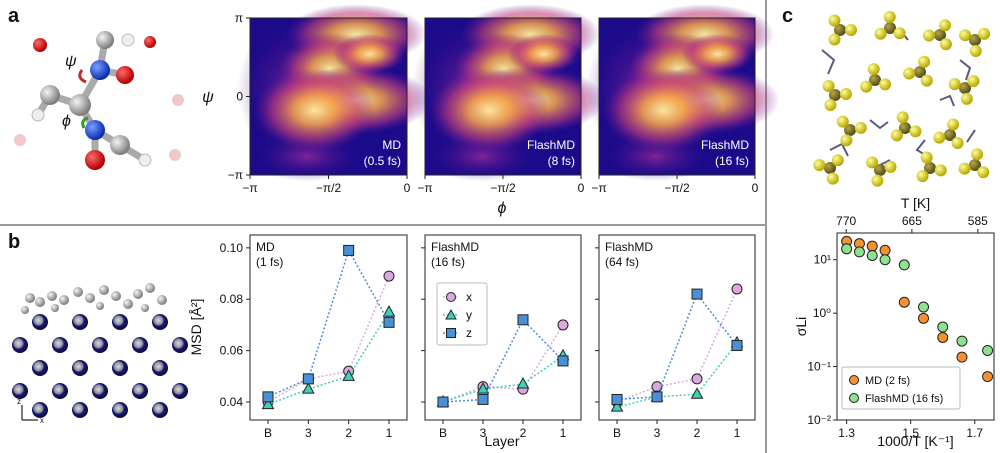  Describe the element at coordinates (451, 297) in the screenshot. I see `legend-marker-x` at that location.